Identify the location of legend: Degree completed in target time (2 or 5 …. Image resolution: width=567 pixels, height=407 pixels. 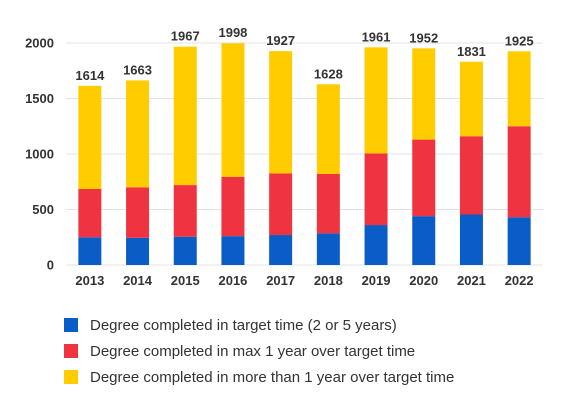
(259, 351).